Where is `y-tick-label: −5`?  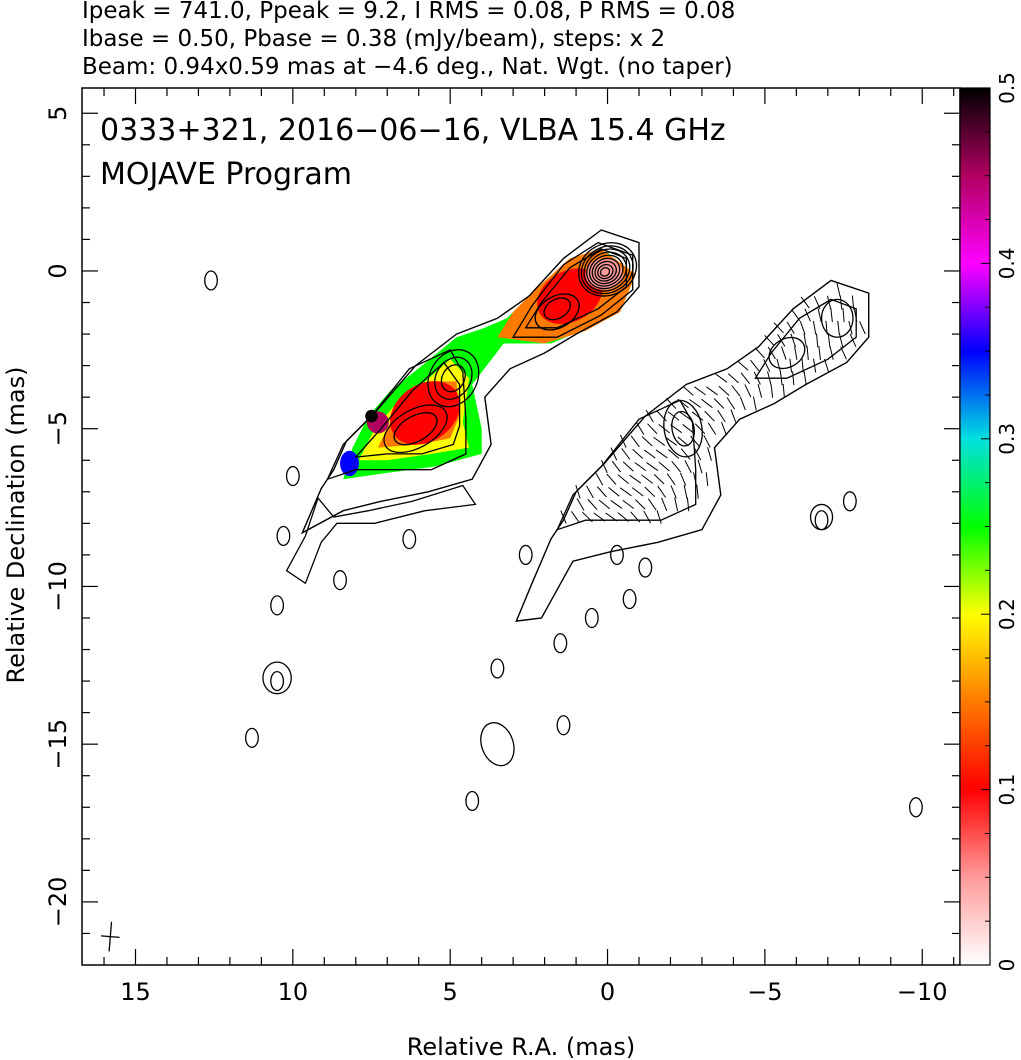 y-tick-label: −5 is located at coordinates (58, 428).